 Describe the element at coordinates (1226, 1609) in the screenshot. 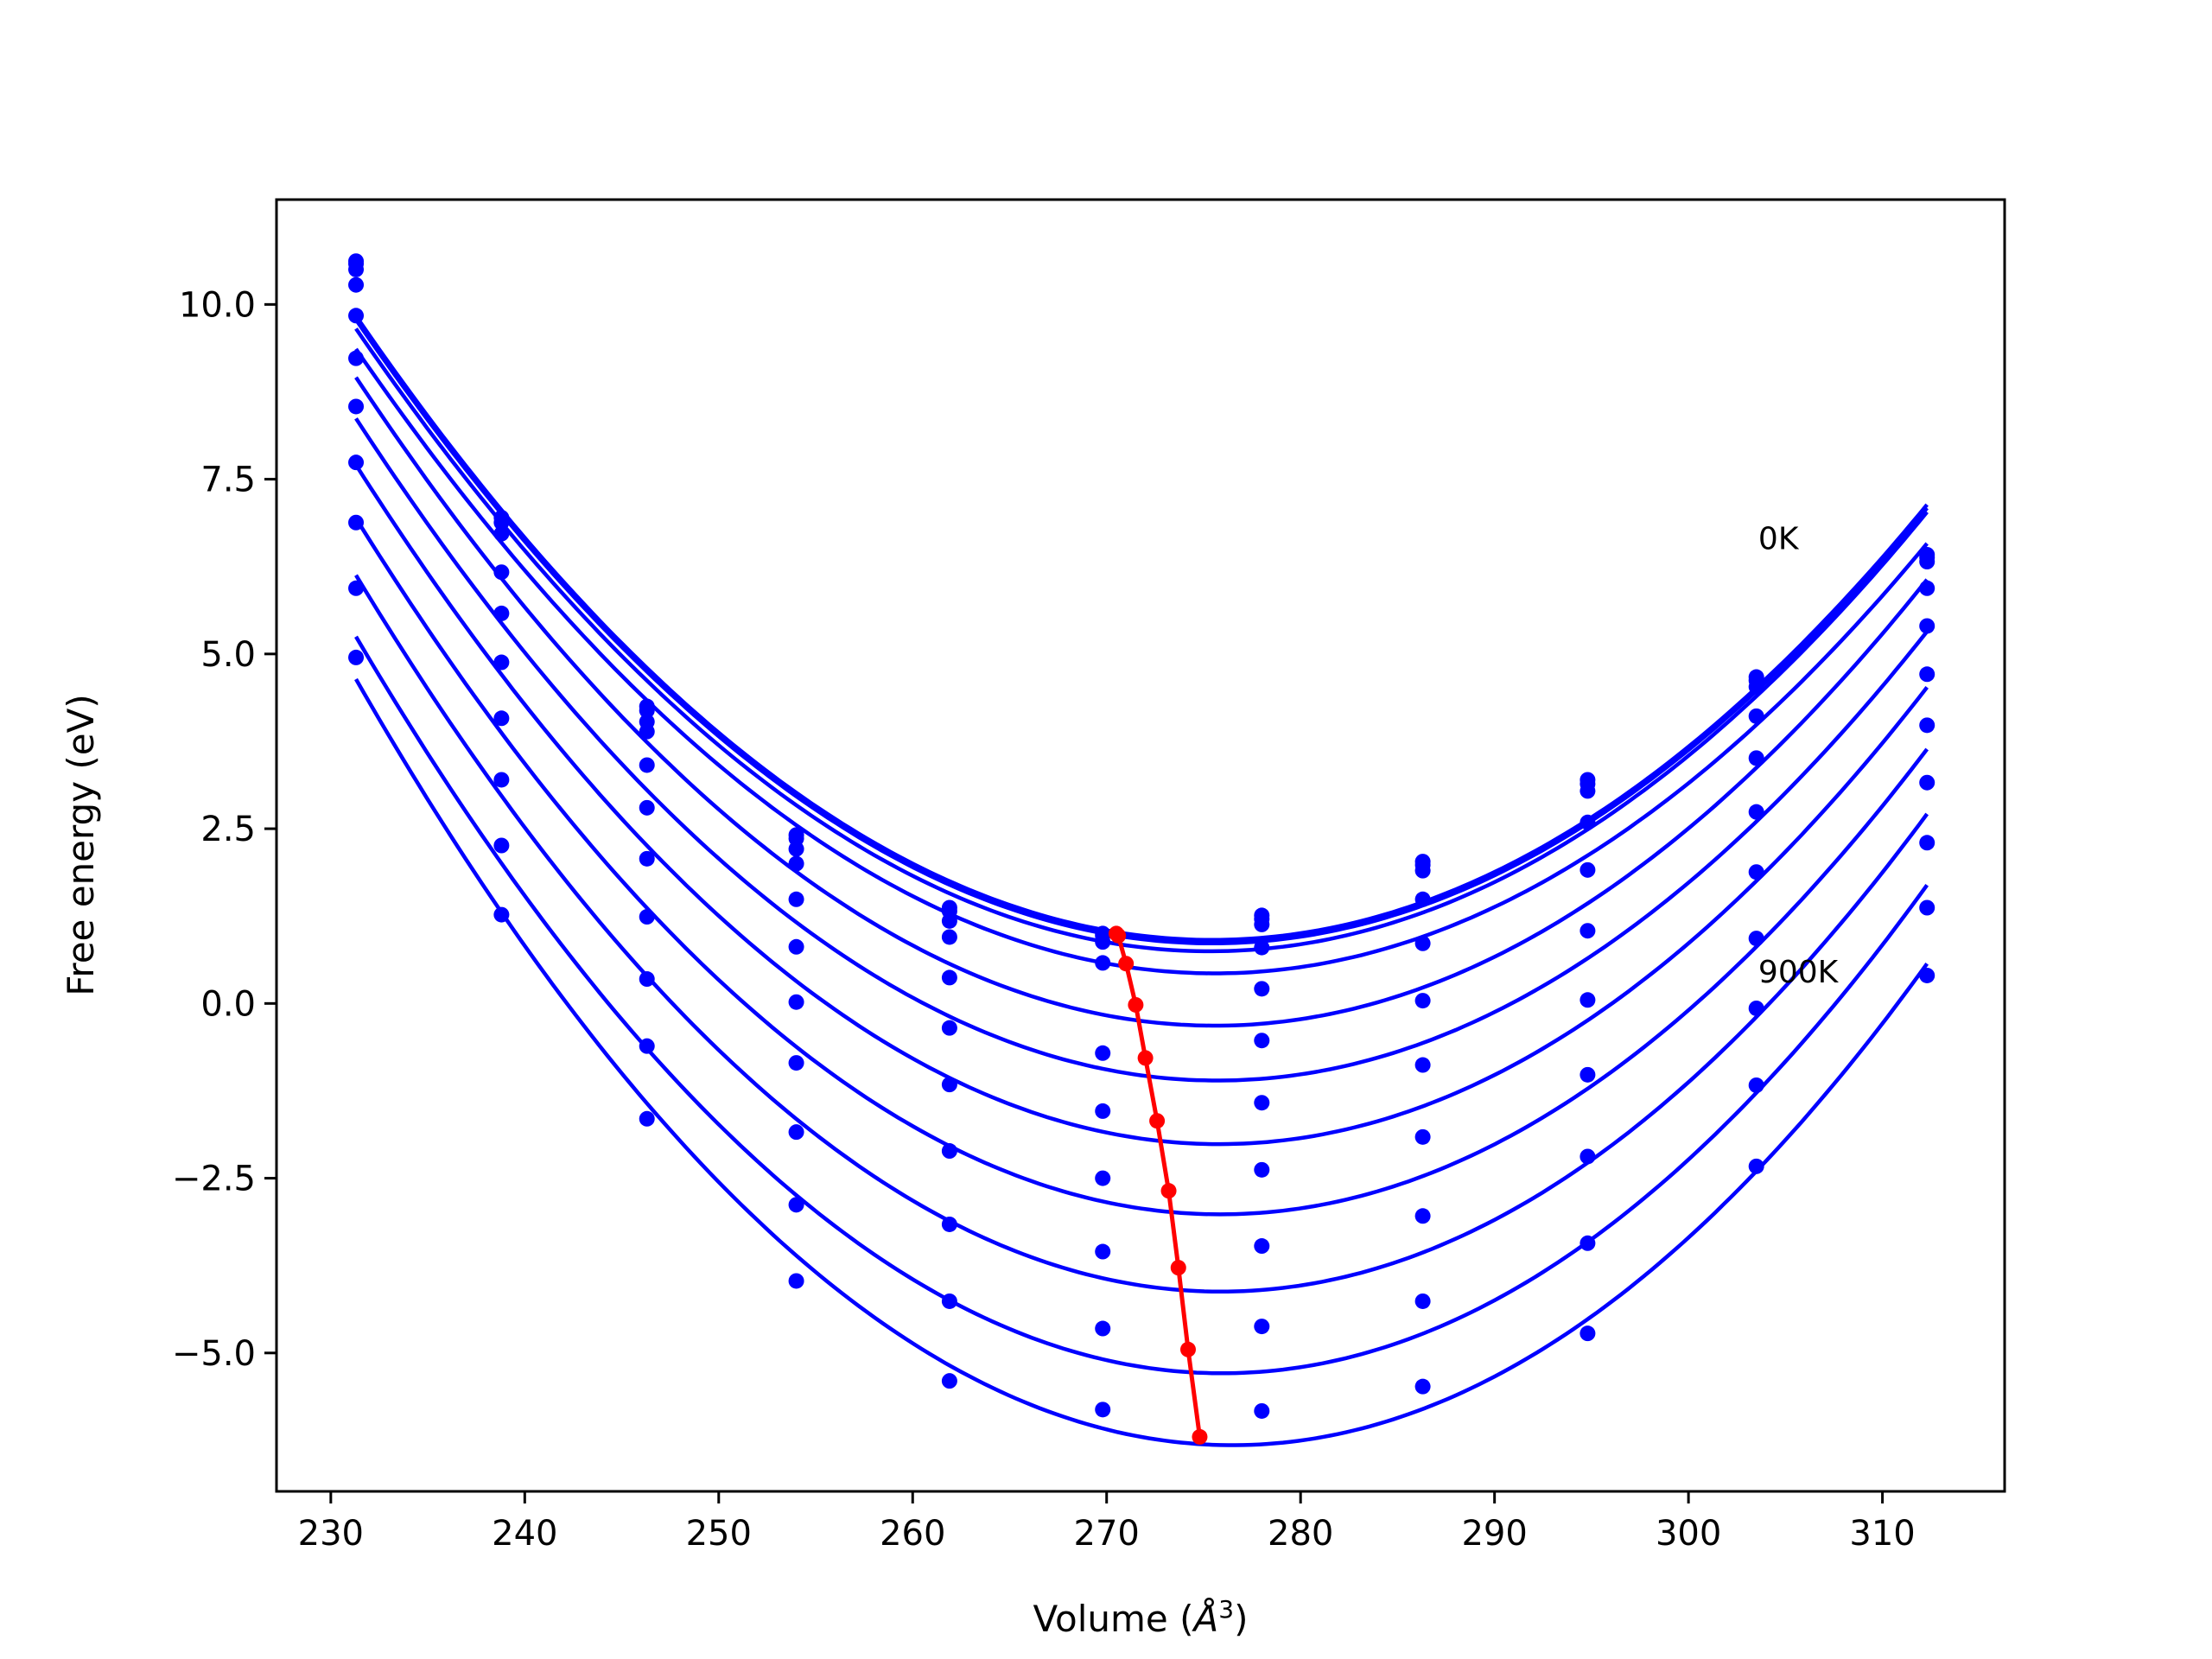

I see `x-axis-label-exponent: 3` at that location.